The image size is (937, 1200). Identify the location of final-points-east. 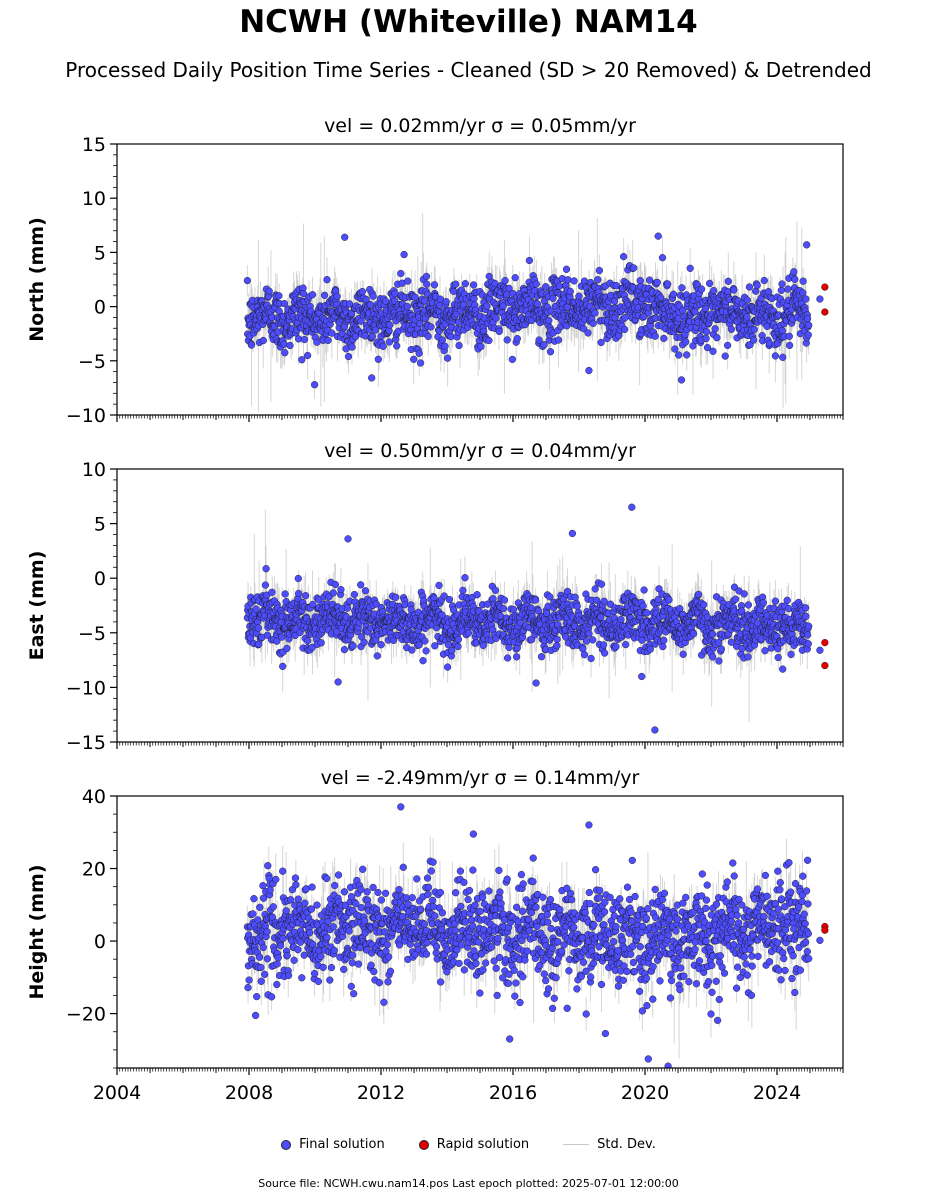
(533, 618).